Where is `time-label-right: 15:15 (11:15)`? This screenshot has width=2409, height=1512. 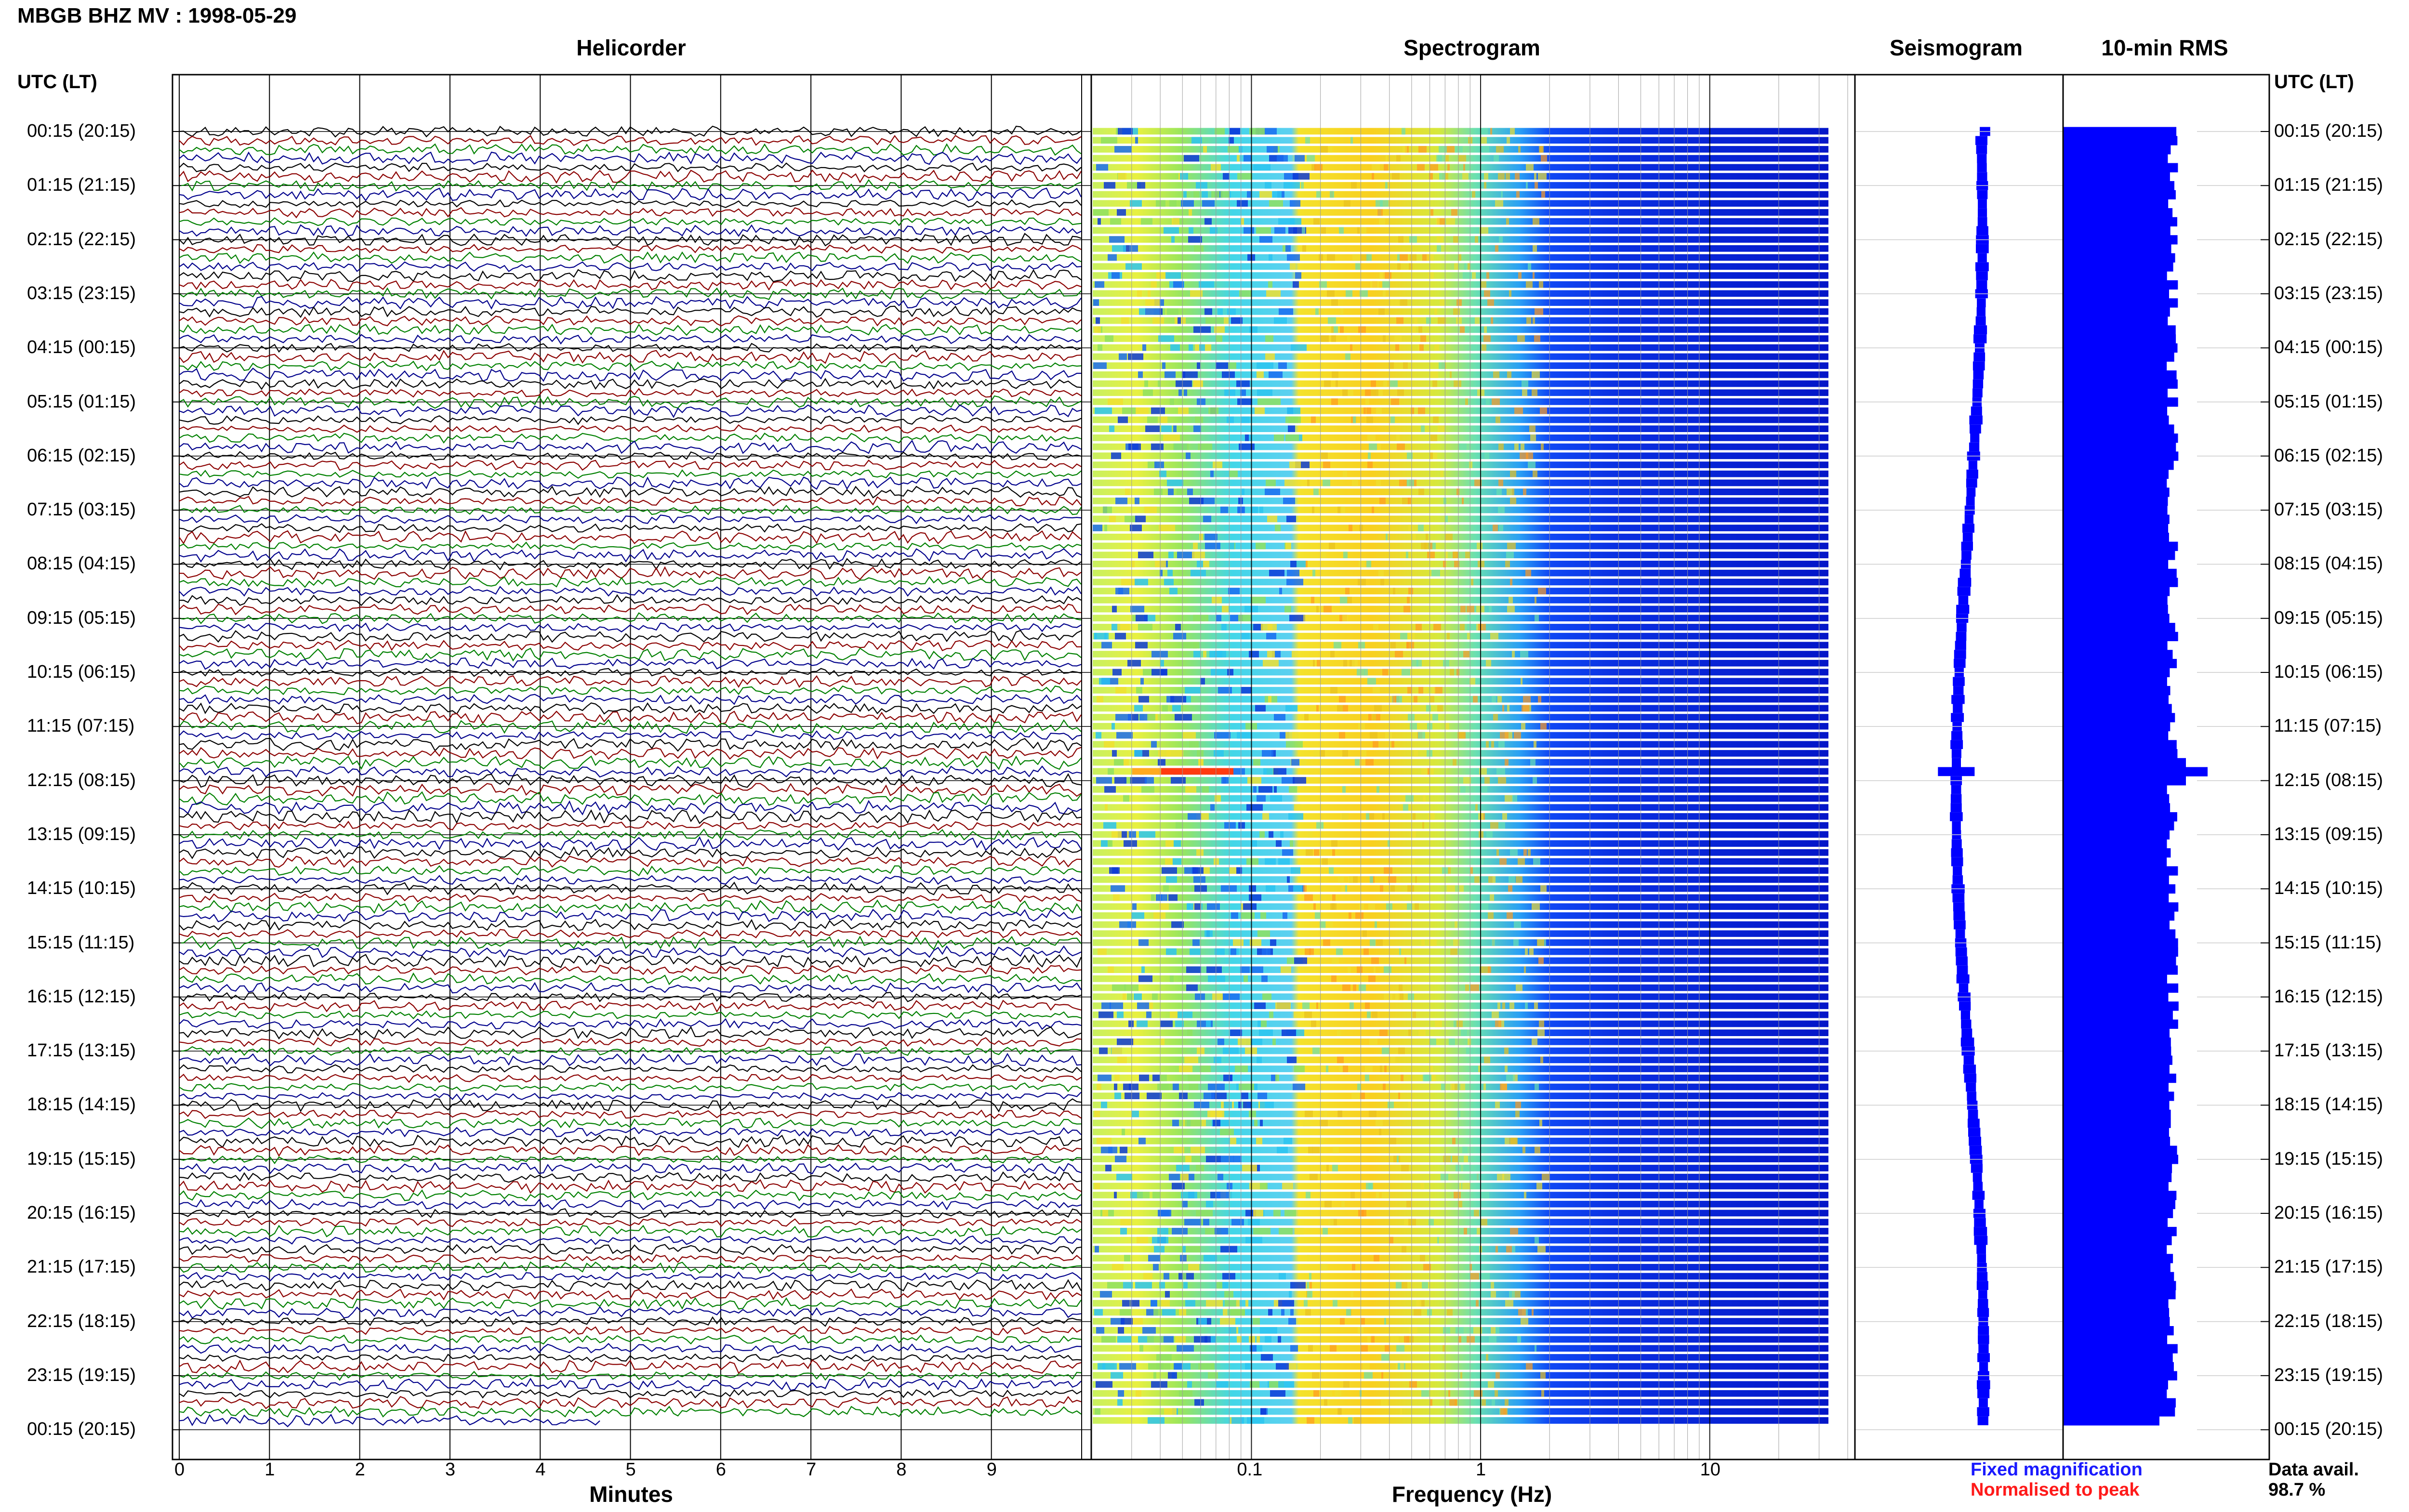 time-label-right: 15:15 (11:15) is located at coordinates (2328, 942).